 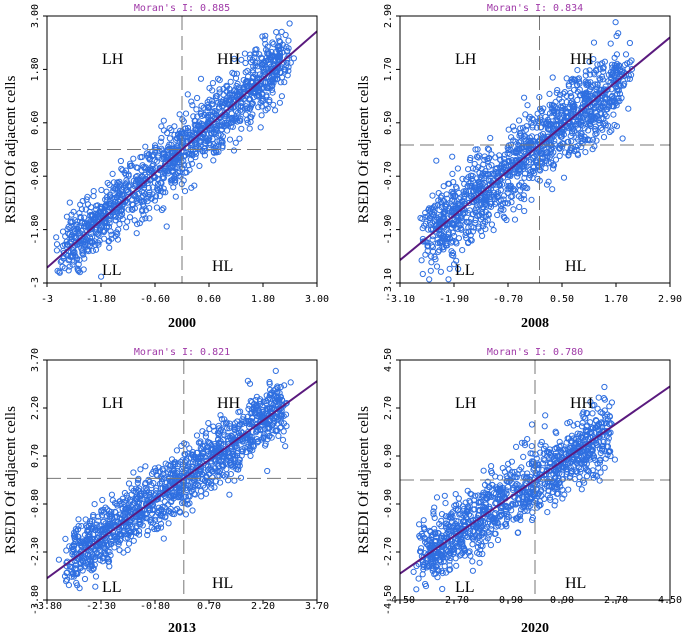 What do you see at coordinates (388, 283) in the screenshot?
I see `y-tick-label: -3.10` at bounding box center [388, 283].